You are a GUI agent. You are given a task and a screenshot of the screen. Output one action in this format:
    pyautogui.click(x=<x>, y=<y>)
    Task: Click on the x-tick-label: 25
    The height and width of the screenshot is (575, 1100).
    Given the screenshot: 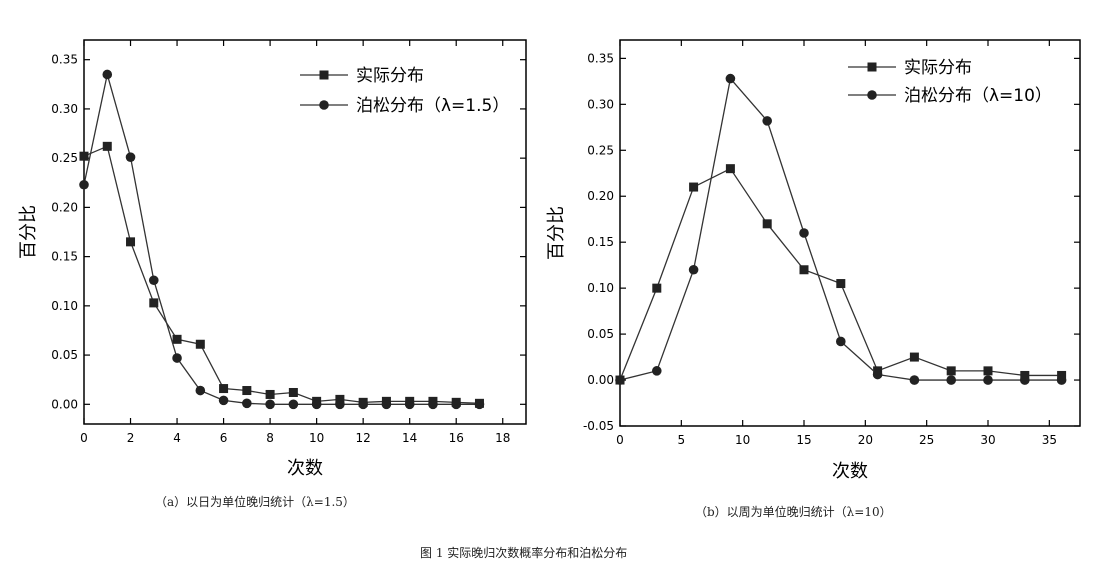 What is the action you would take?
    pyautogui.click(x=926, y=440)
    